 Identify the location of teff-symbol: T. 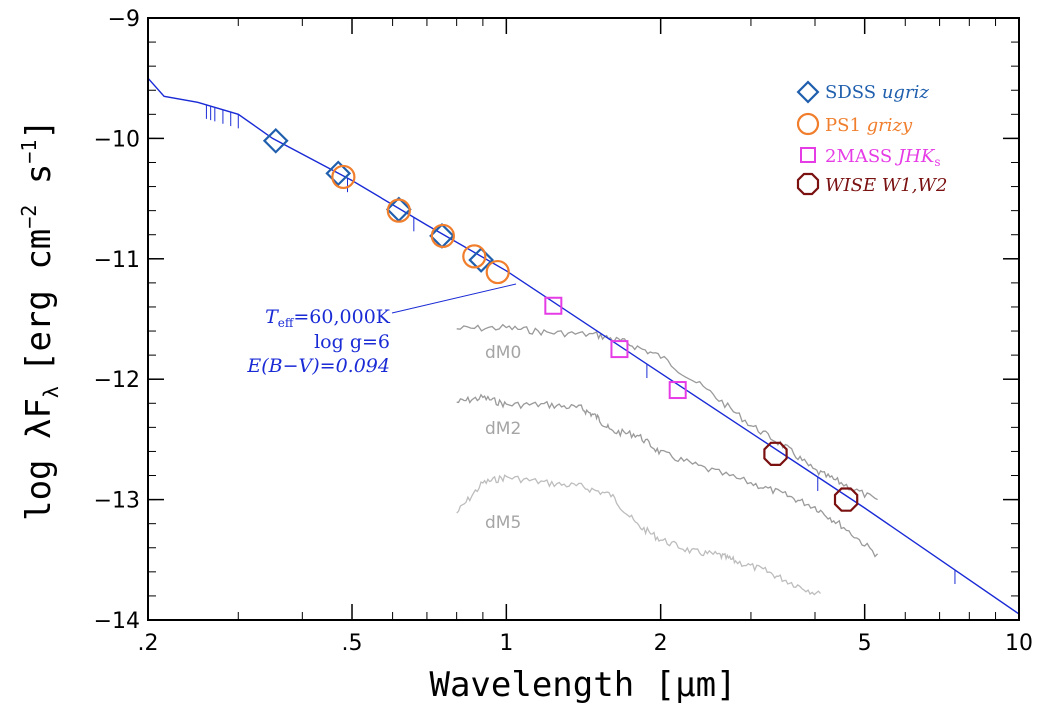
(272, 317).